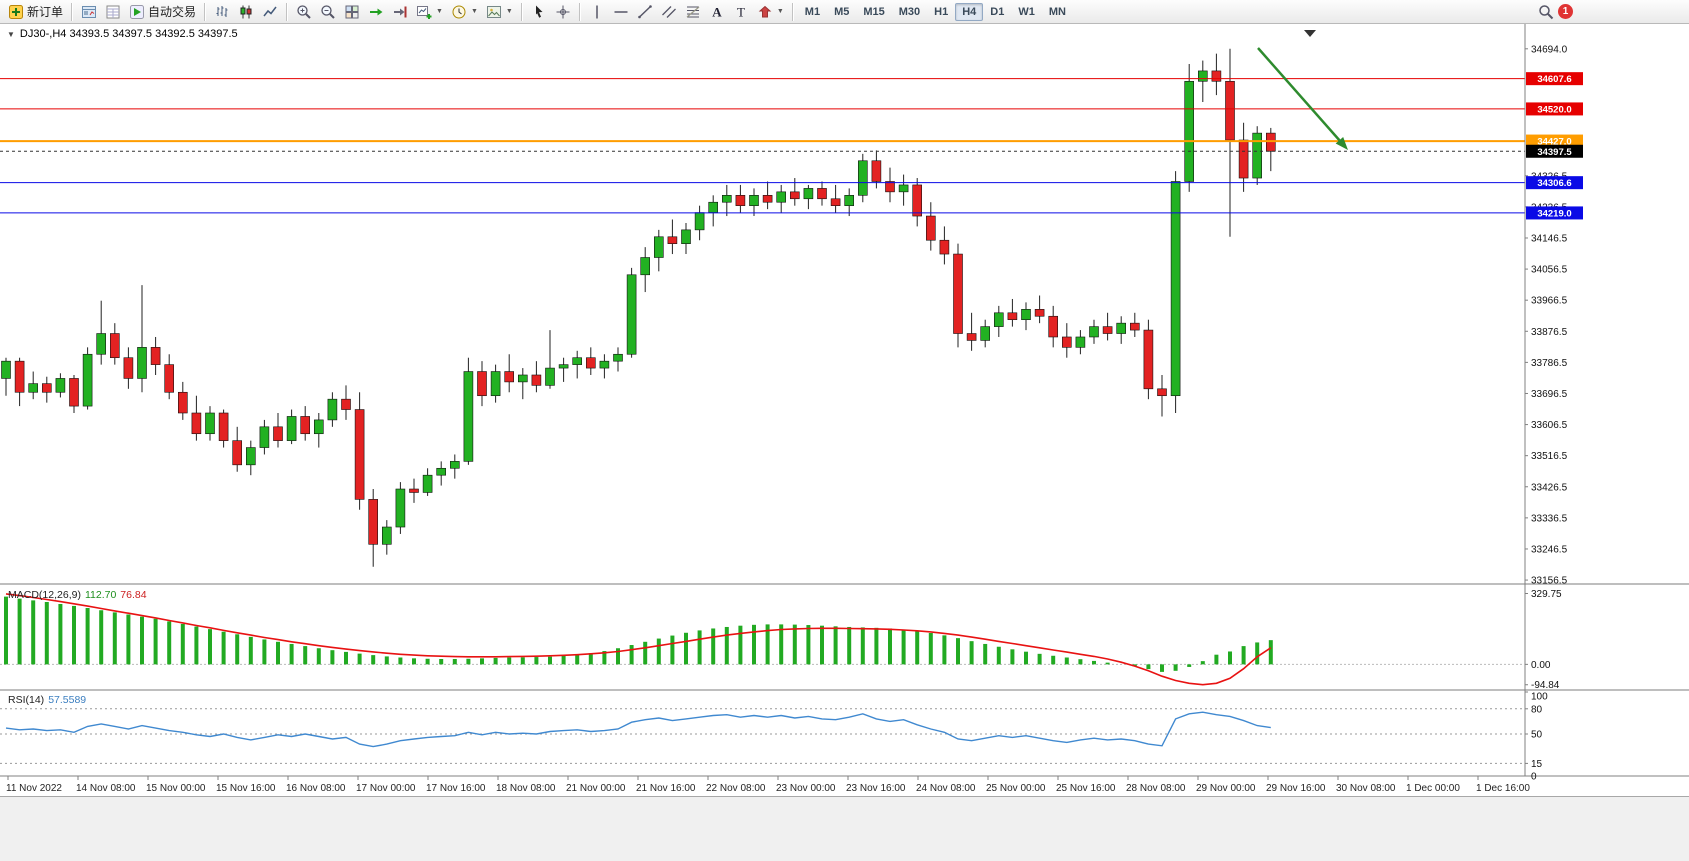 This screenshot has height=861, width=1689. I want to click on date-label: 1 Dec 00:00, so click(1433, 788).